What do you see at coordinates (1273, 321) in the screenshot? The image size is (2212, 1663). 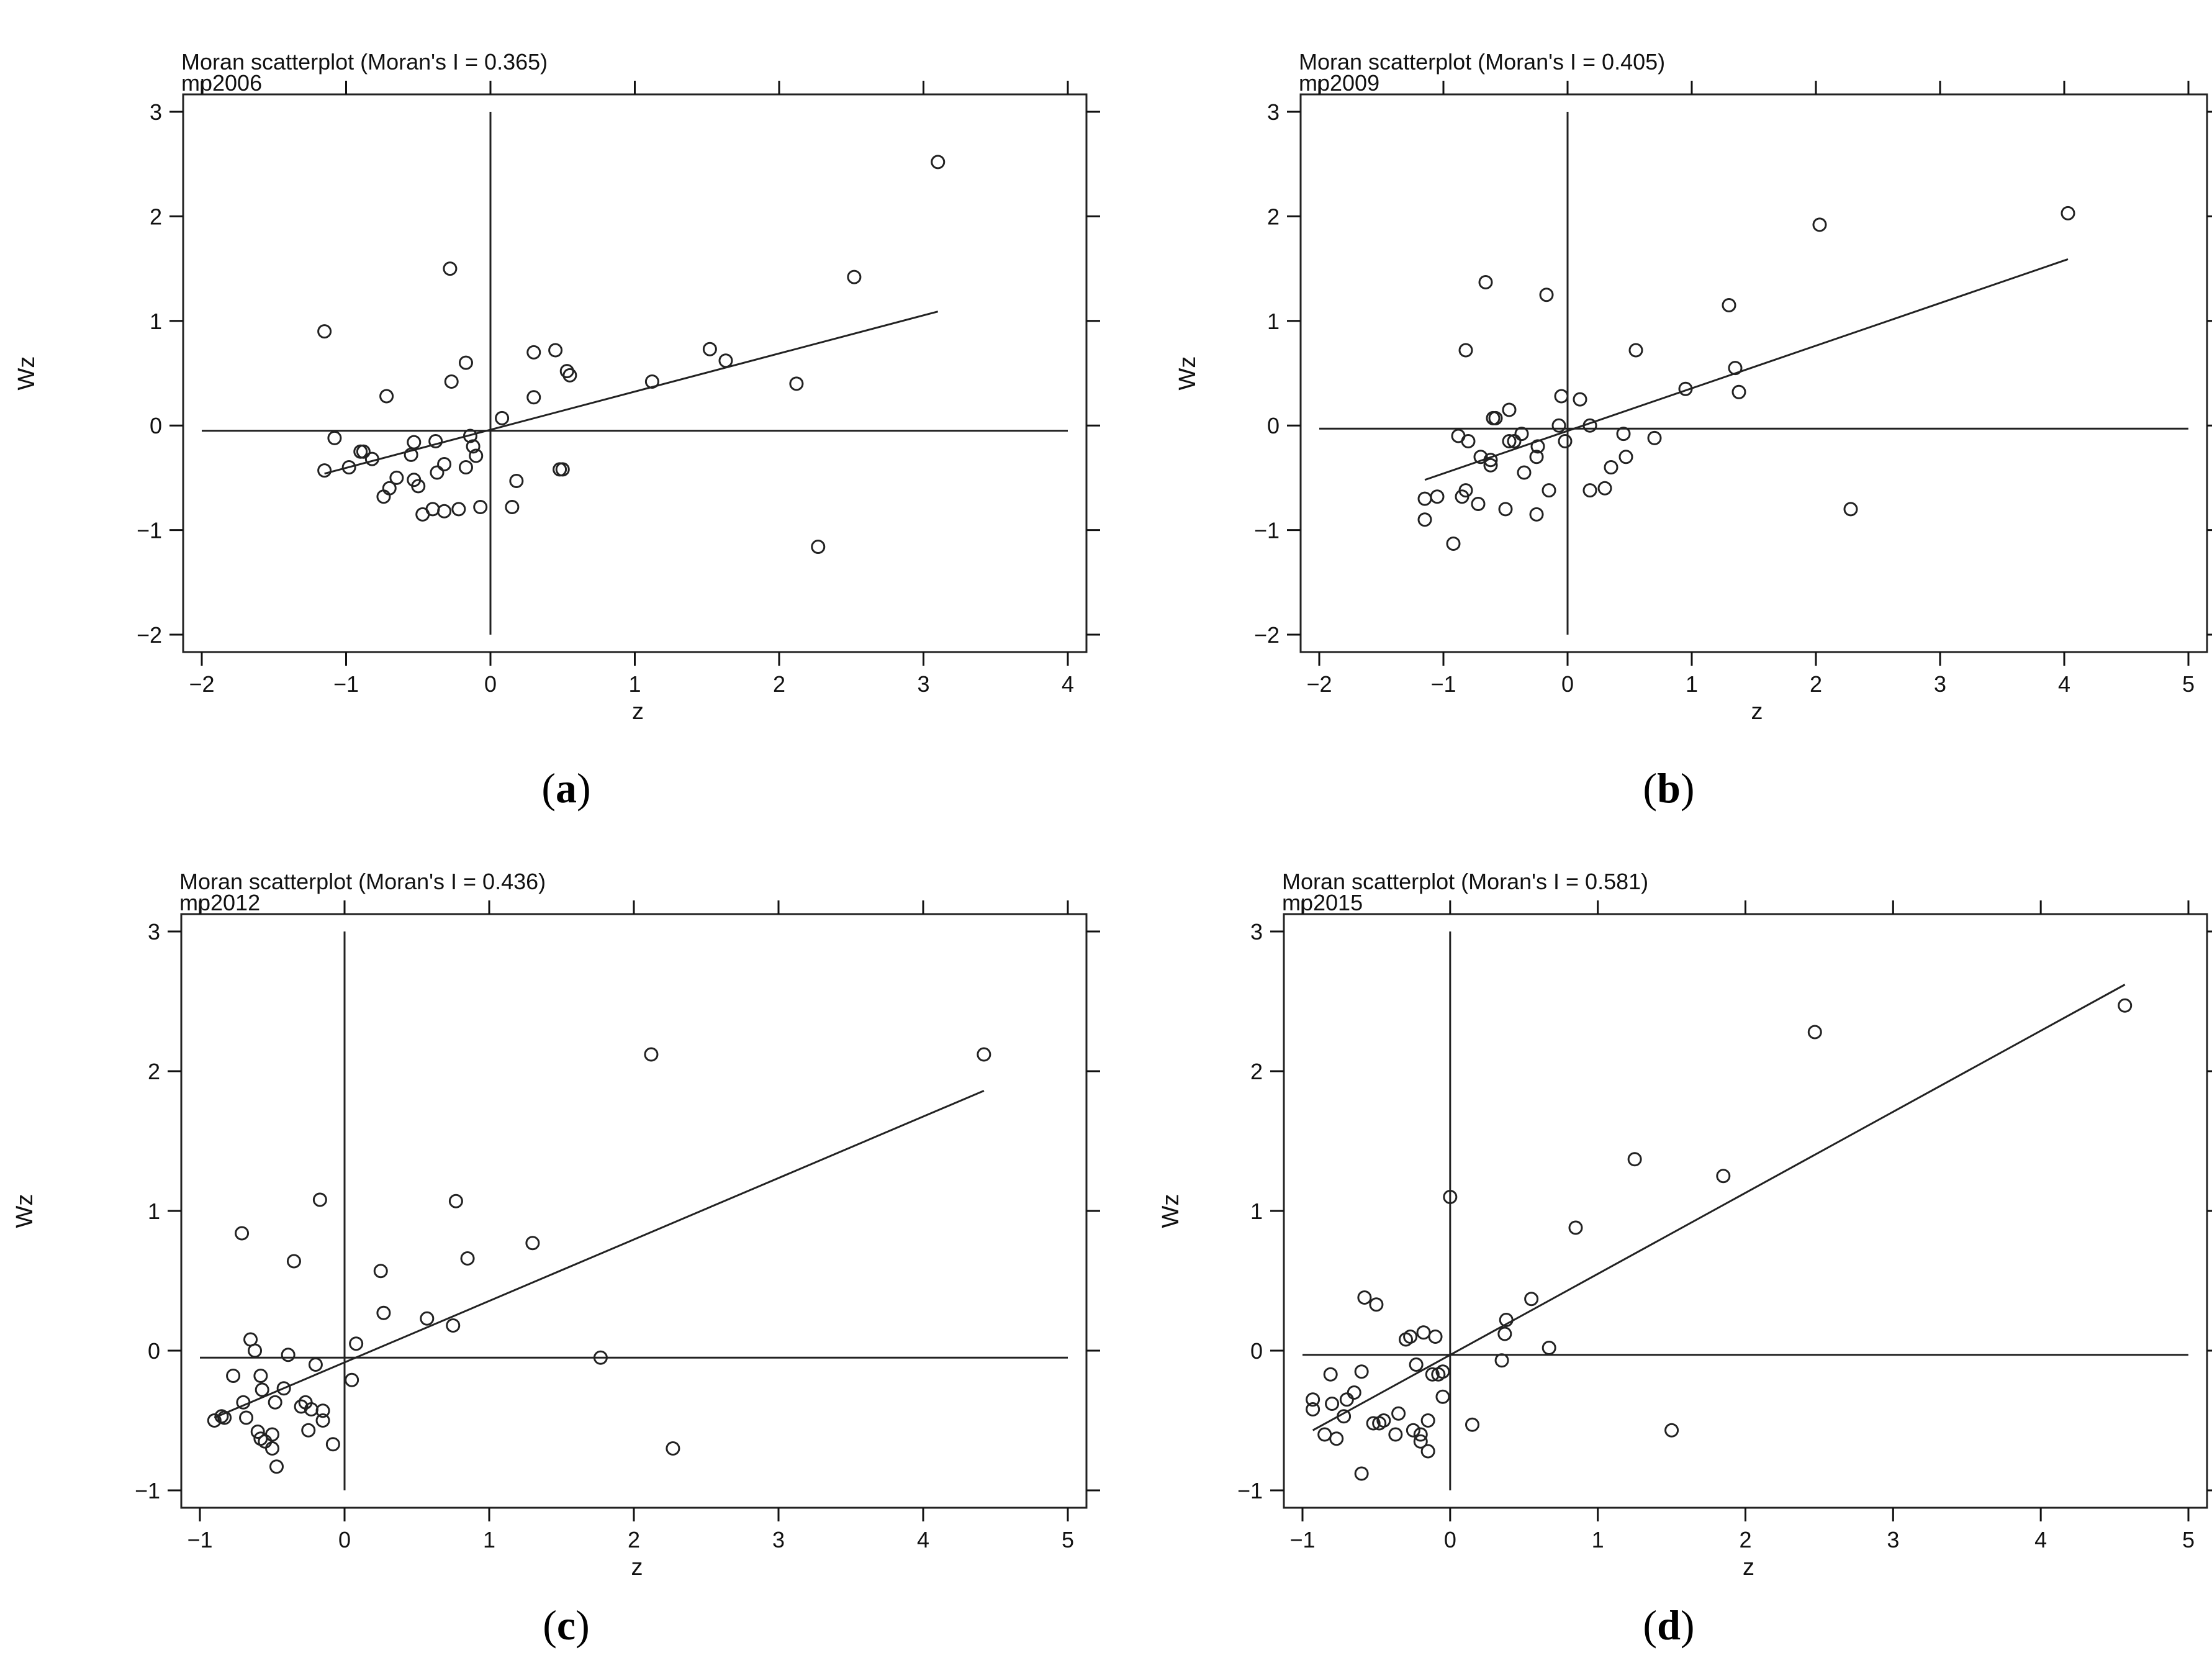 I see `y-tick-label: 1` at bounding box center [1273, 321].